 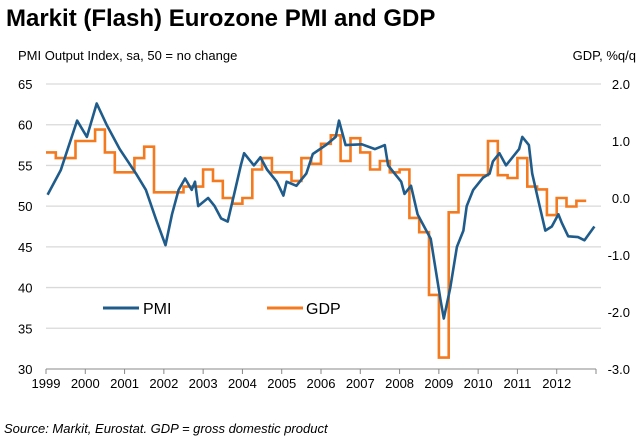 I want to click on left-tick-label: 40, so click(x=25, y=288).